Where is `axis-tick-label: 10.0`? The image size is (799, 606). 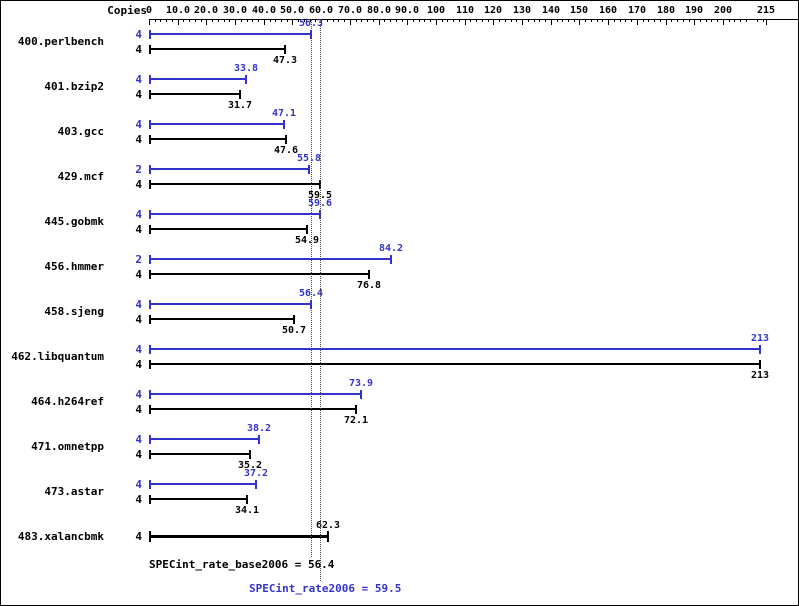
axis-tick-label: 10.0 is located at coordinates (178, 10).